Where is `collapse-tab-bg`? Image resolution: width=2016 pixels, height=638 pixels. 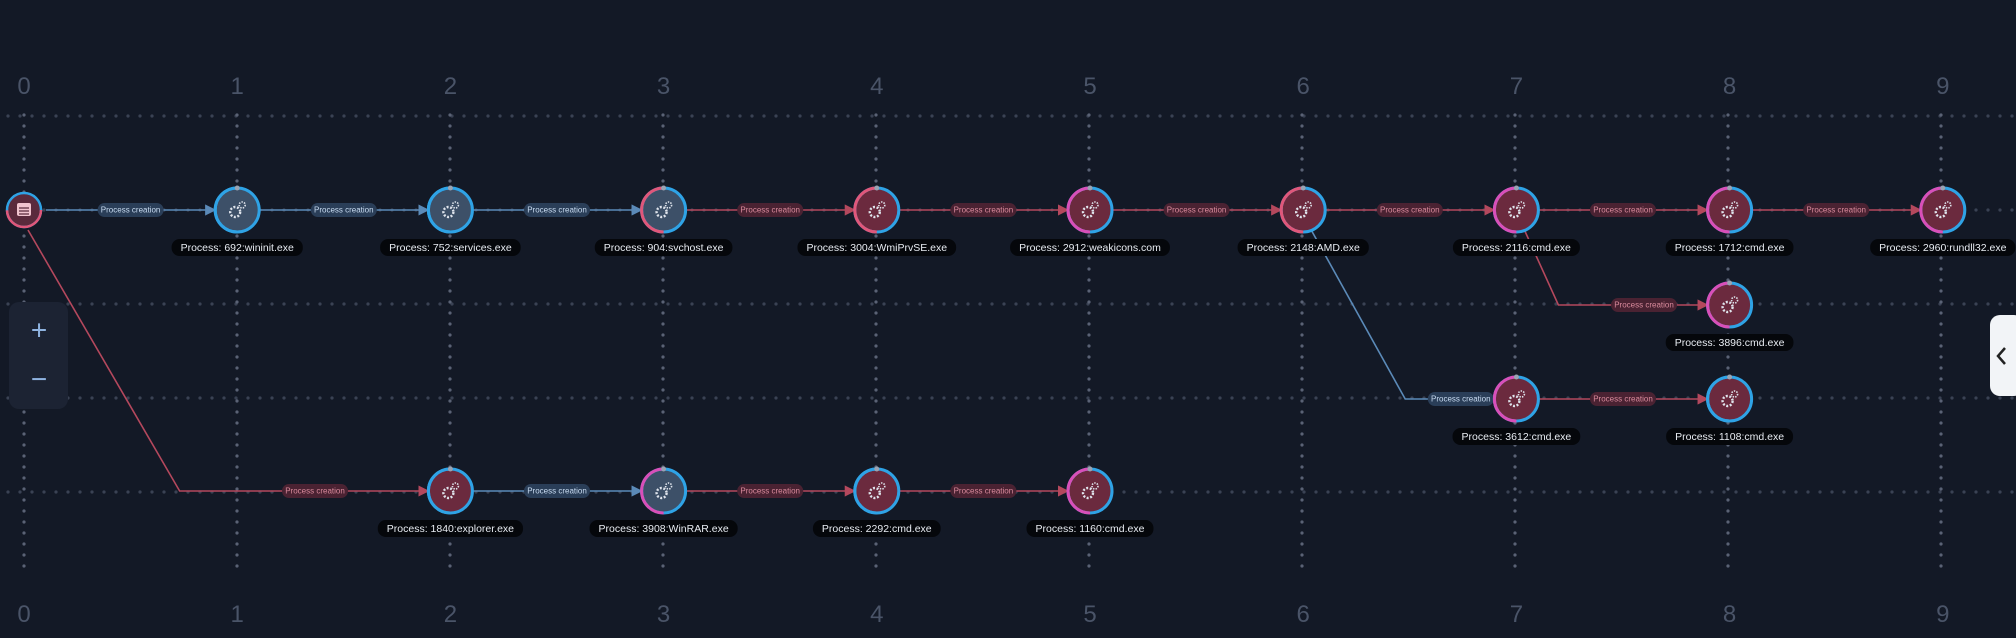 collapse-tab-bg is located at coordinates (2003, 355).